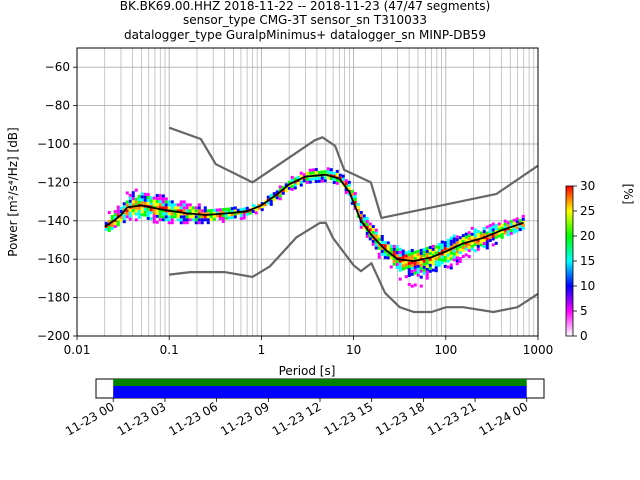 The image size is (640, 480). I want to click on y-tick-label: −180, so click(53, 298).